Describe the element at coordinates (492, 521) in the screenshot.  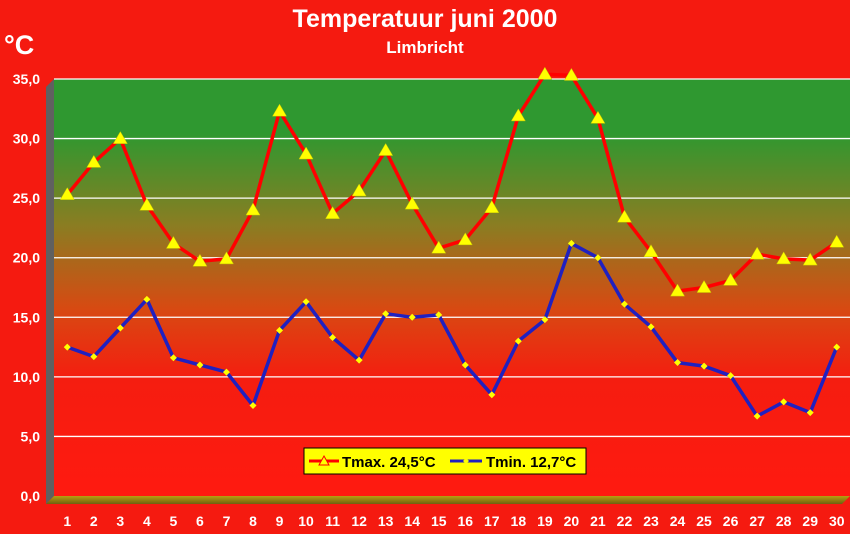
I see `x-tick-label: 17` at that location.